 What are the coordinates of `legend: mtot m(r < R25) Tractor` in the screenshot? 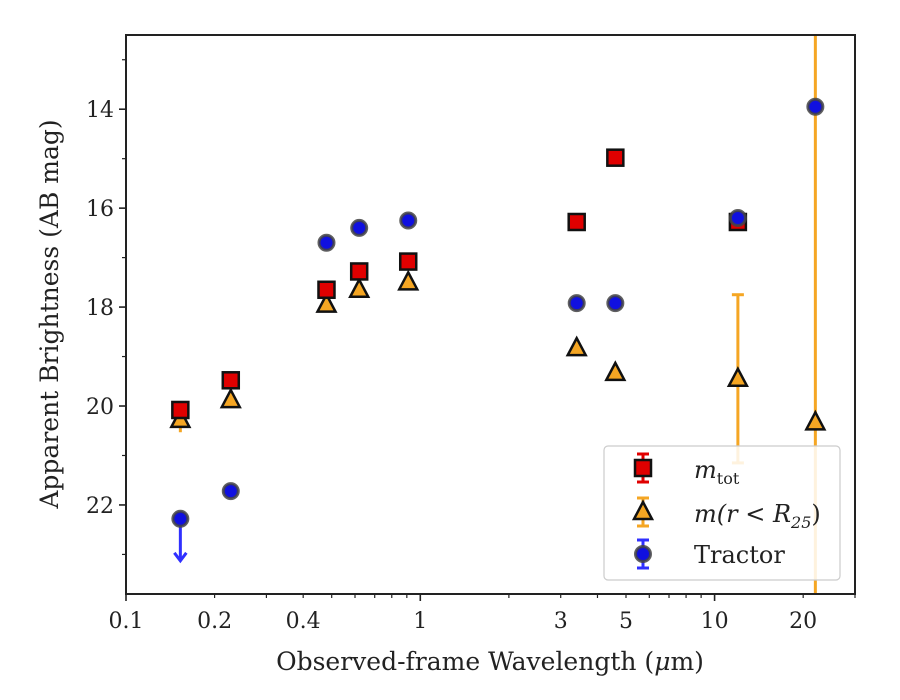 It's located at (722, 513).